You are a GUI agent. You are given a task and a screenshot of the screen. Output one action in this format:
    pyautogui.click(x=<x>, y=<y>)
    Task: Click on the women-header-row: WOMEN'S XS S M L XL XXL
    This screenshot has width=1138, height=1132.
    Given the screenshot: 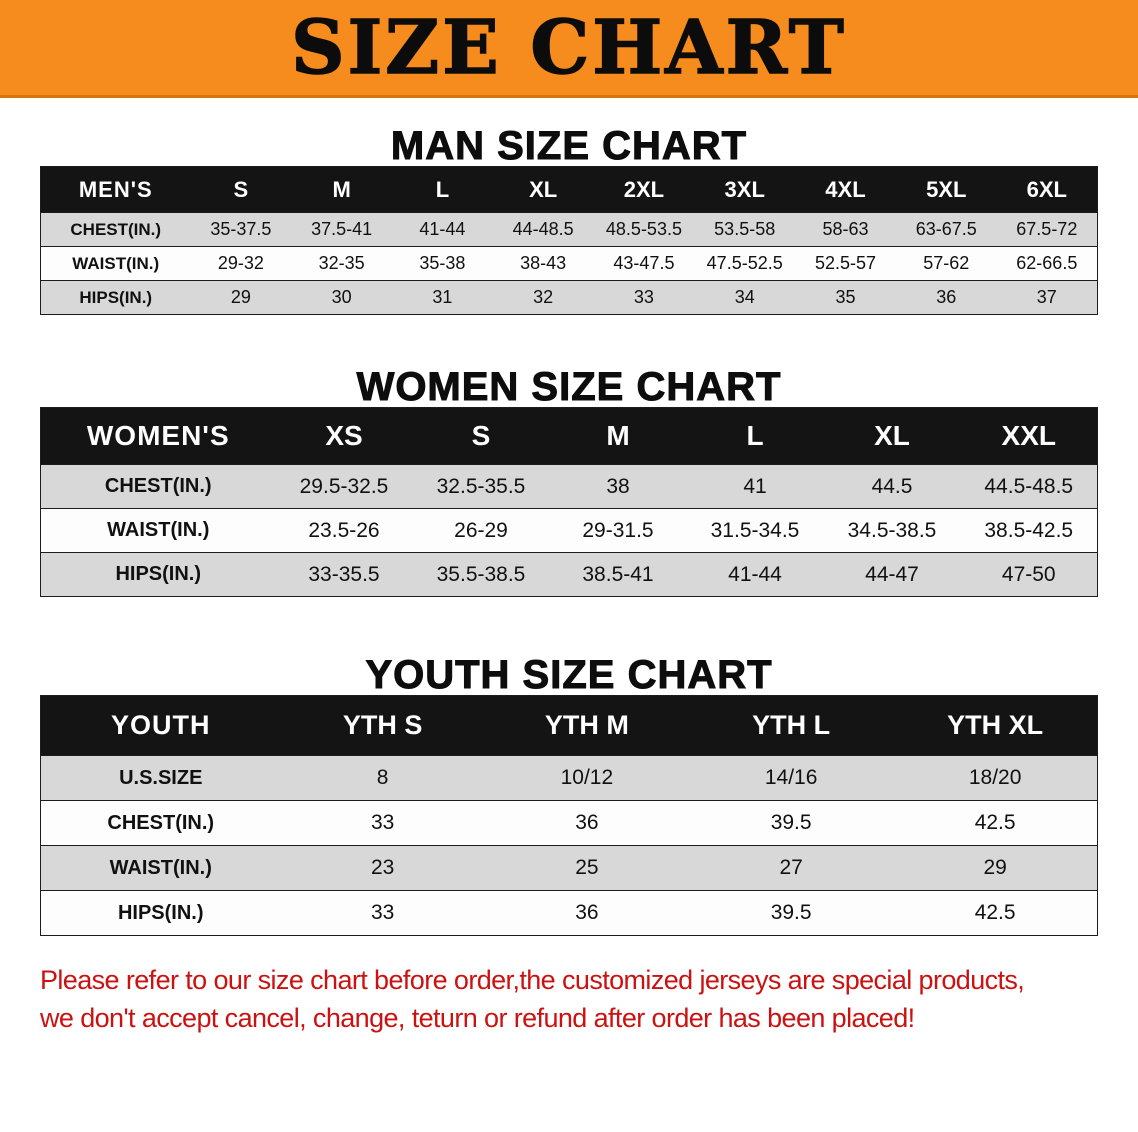 What is the action you would take?
    pyautogui.click(x=569, y=436)
    